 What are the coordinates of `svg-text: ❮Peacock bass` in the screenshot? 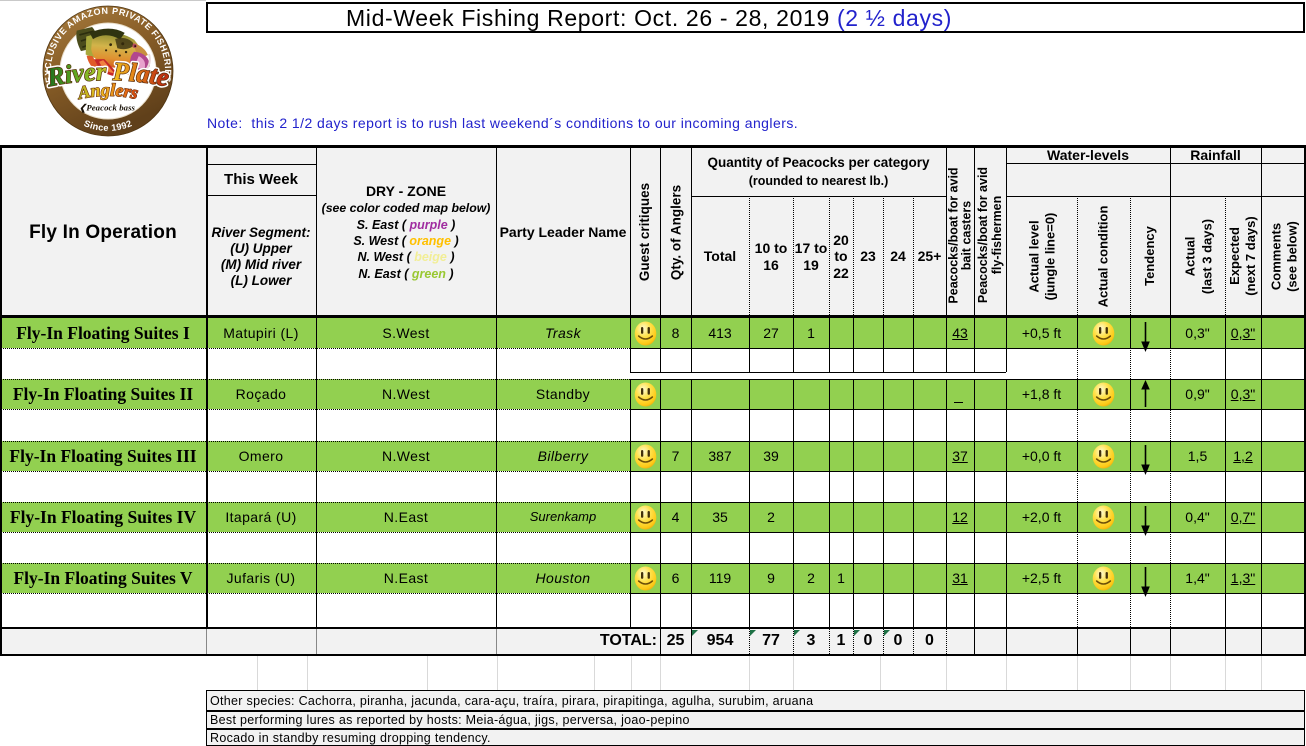 It's located at (107, 108).